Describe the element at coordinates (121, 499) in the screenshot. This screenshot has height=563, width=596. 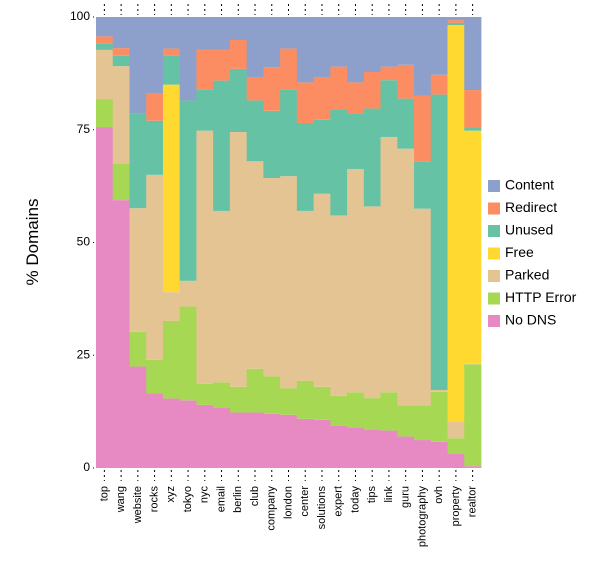
I see `x-tick-label: wang` at that location.